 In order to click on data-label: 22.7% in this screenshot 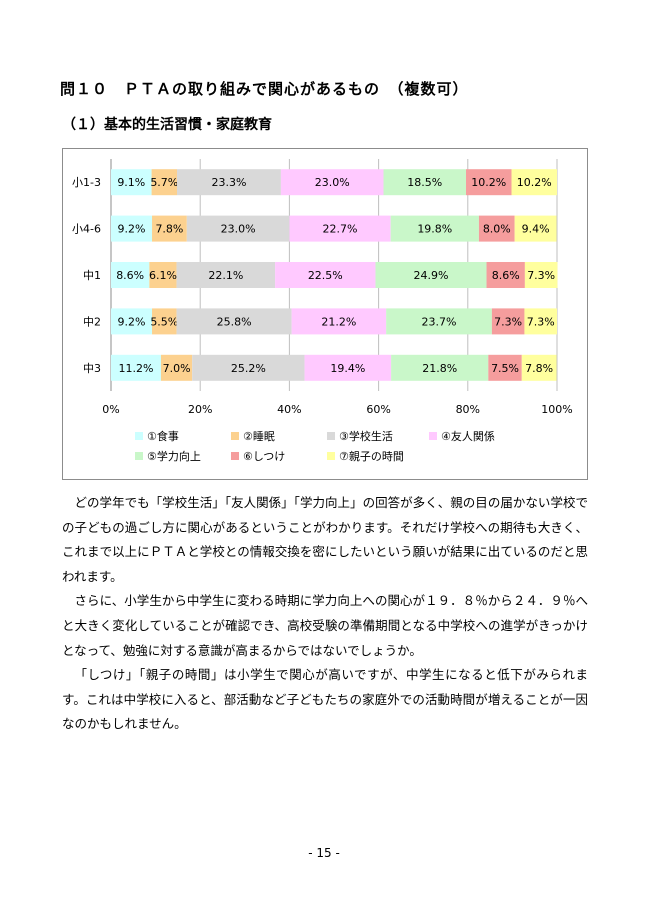, I will do `click(340, 229)`.